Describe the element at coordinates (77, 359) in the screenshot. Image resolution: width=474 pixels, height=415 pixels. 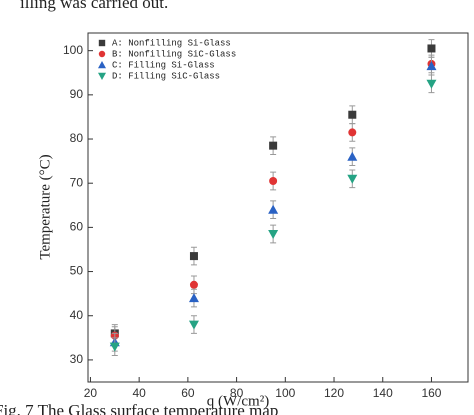
I see `y-tick-label: 30` at that location.